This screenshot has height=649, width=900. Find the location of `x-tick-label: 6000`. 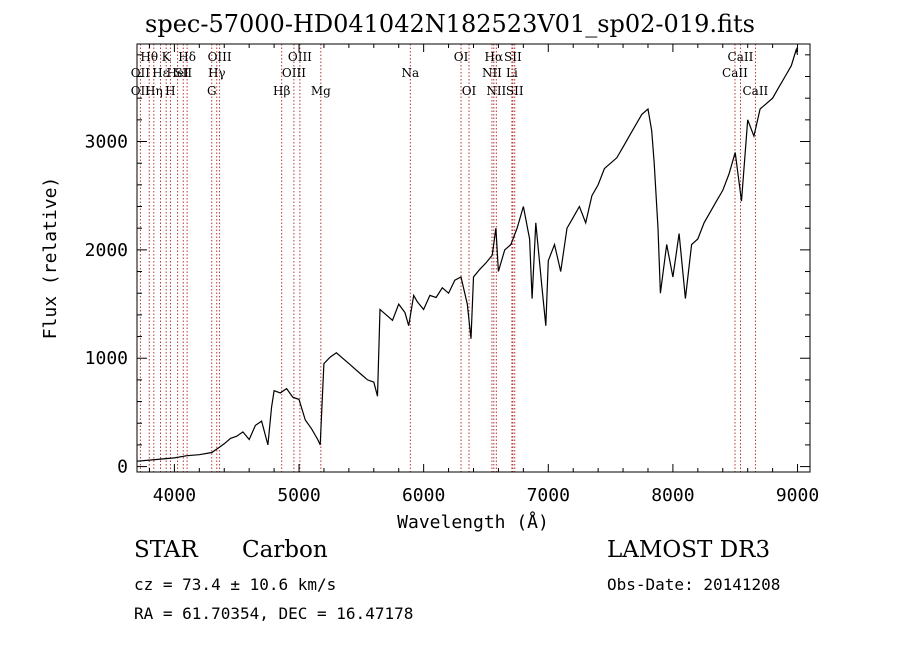

x-tick-label: 6000 is located at coordinates (423, 495).